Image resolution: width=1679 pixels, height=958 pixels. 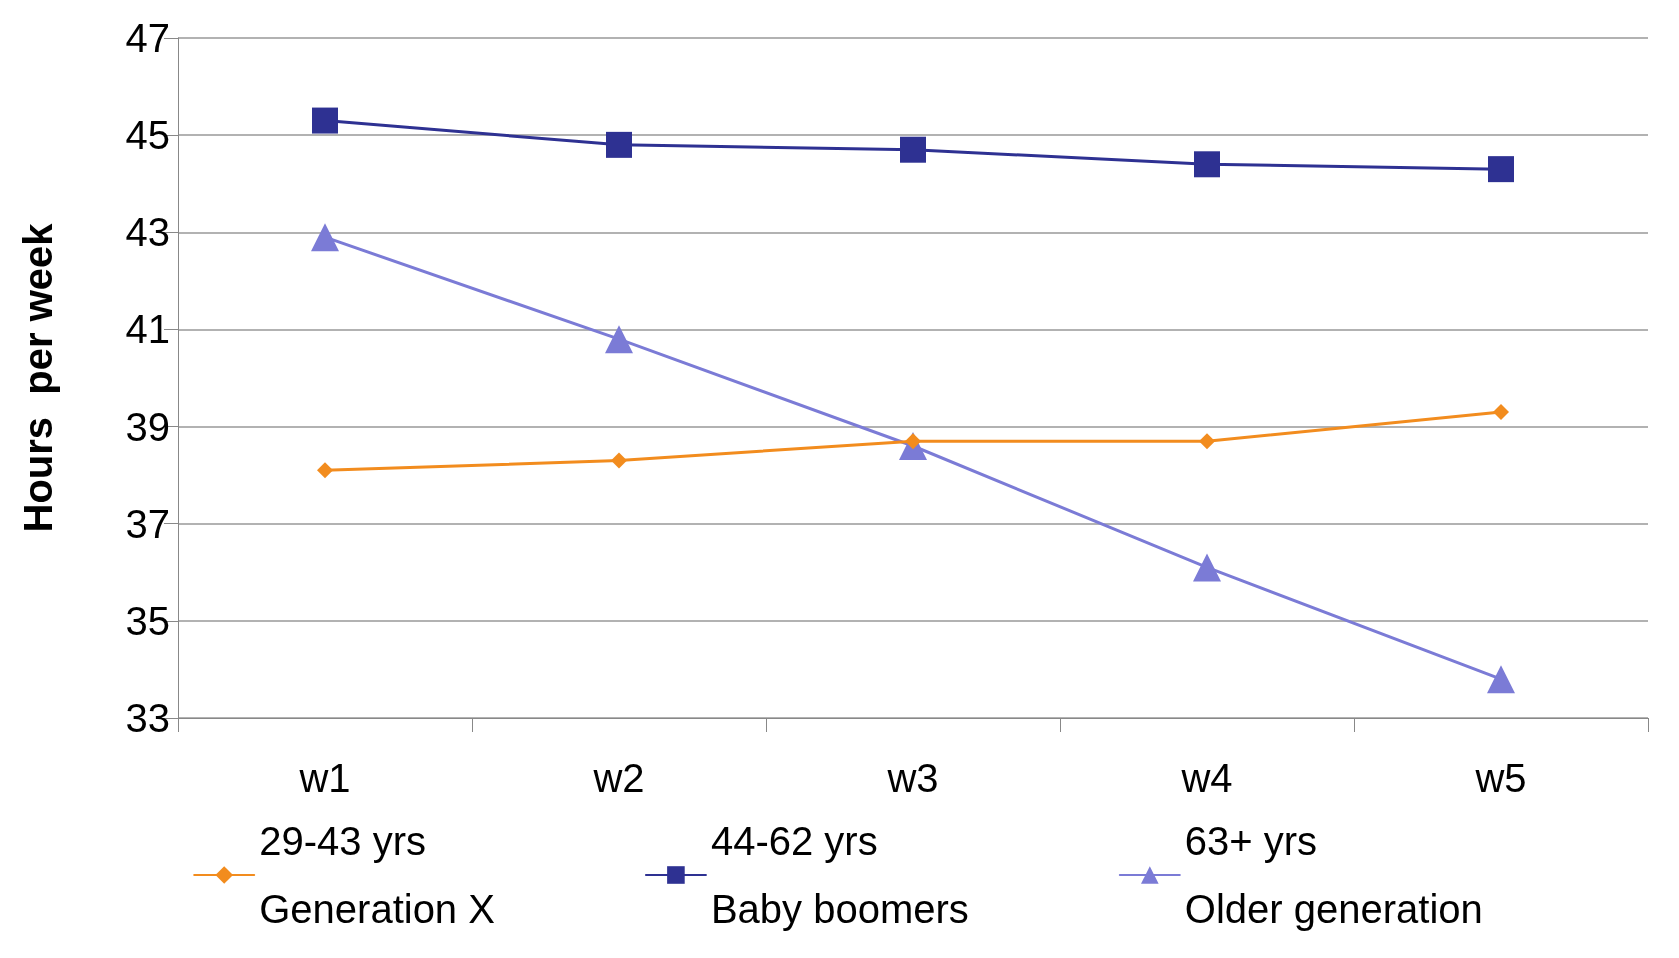 What do you see at coordinates (147, 135) in the screenshot?
I see `y-tick-label: 45` at bounding box center [147, 135].